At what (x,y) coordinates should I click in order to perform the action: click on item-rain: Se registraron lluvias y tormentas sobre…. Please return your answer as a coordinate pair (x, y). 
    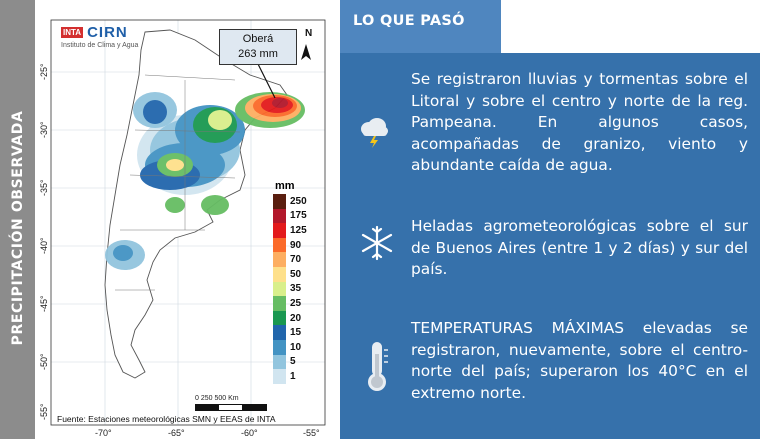
    Looking at the image, I should click on (579, 122).